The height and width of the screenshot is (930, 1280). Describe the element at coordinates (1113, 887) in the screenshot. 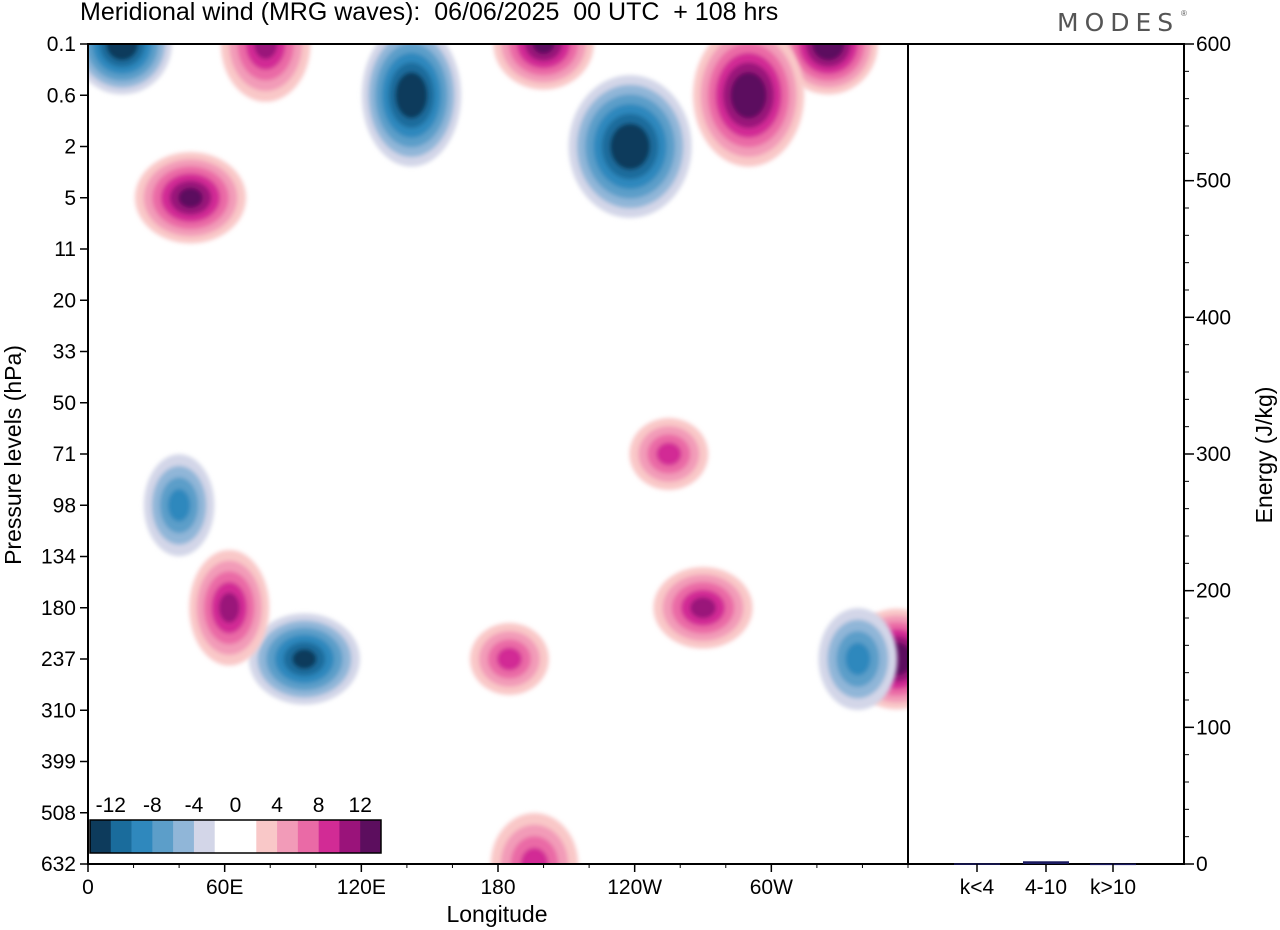

I see `energy-category-label: k>10` at that location.